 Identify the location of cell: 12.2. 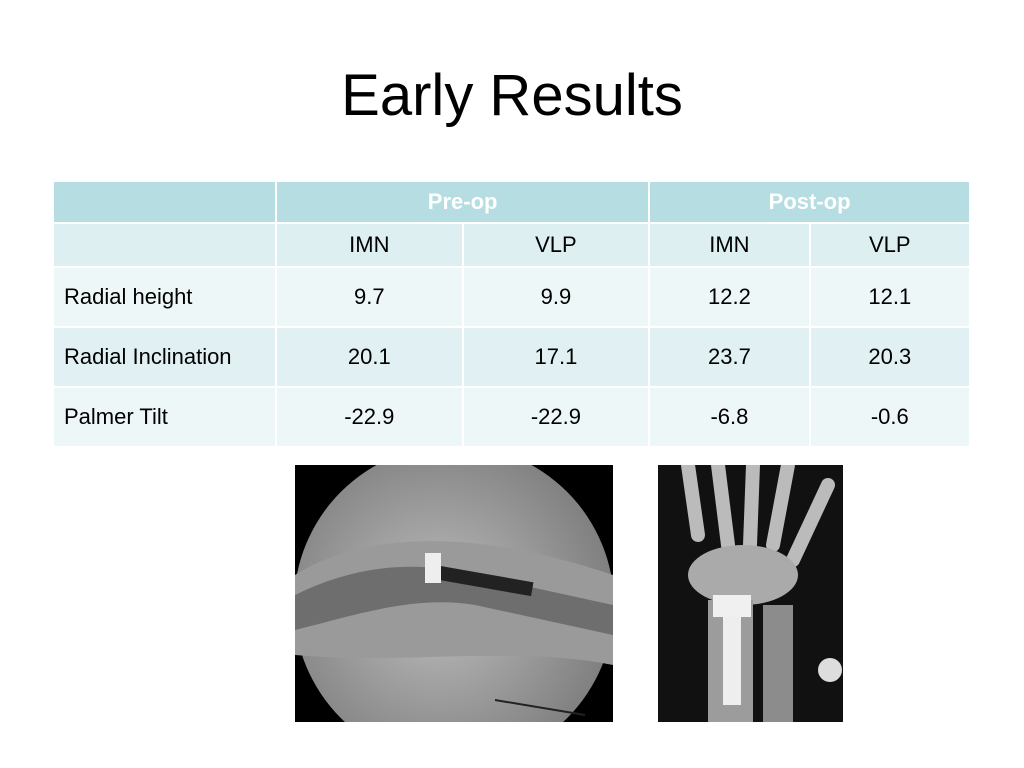
(729, 297).